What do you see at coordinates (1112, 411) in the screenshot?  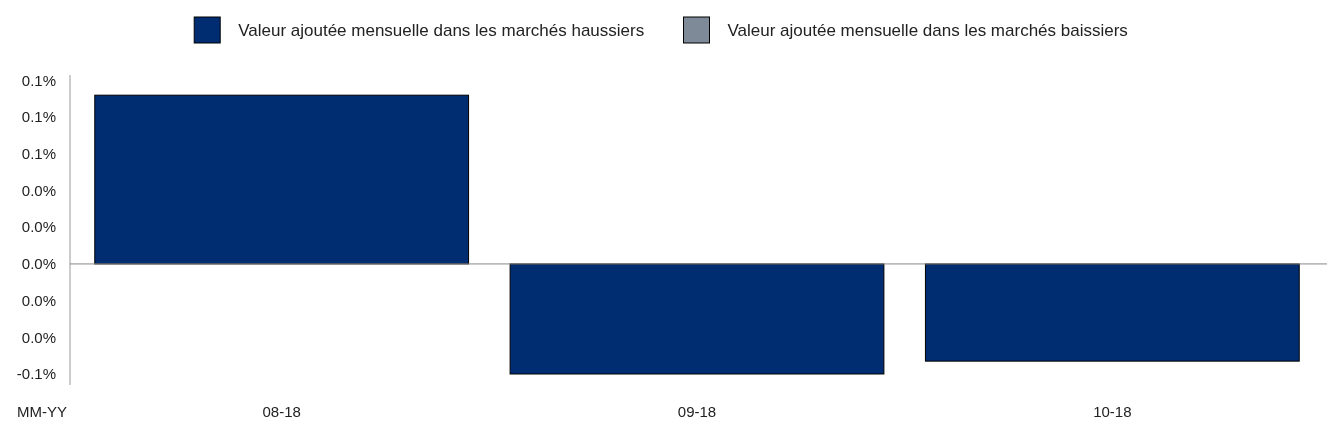 I see `x-tick-label: 10-18` at bounding box center [1112, 411].